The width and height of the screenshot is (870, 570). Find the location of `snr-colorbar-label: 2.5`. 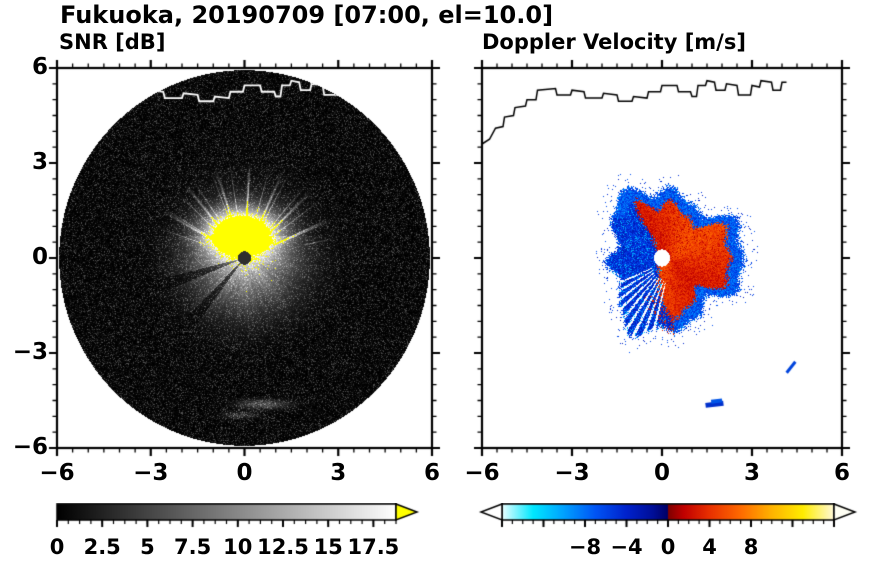

snr-colorbar-label: 2.5 is located at coordinates (102, 547).